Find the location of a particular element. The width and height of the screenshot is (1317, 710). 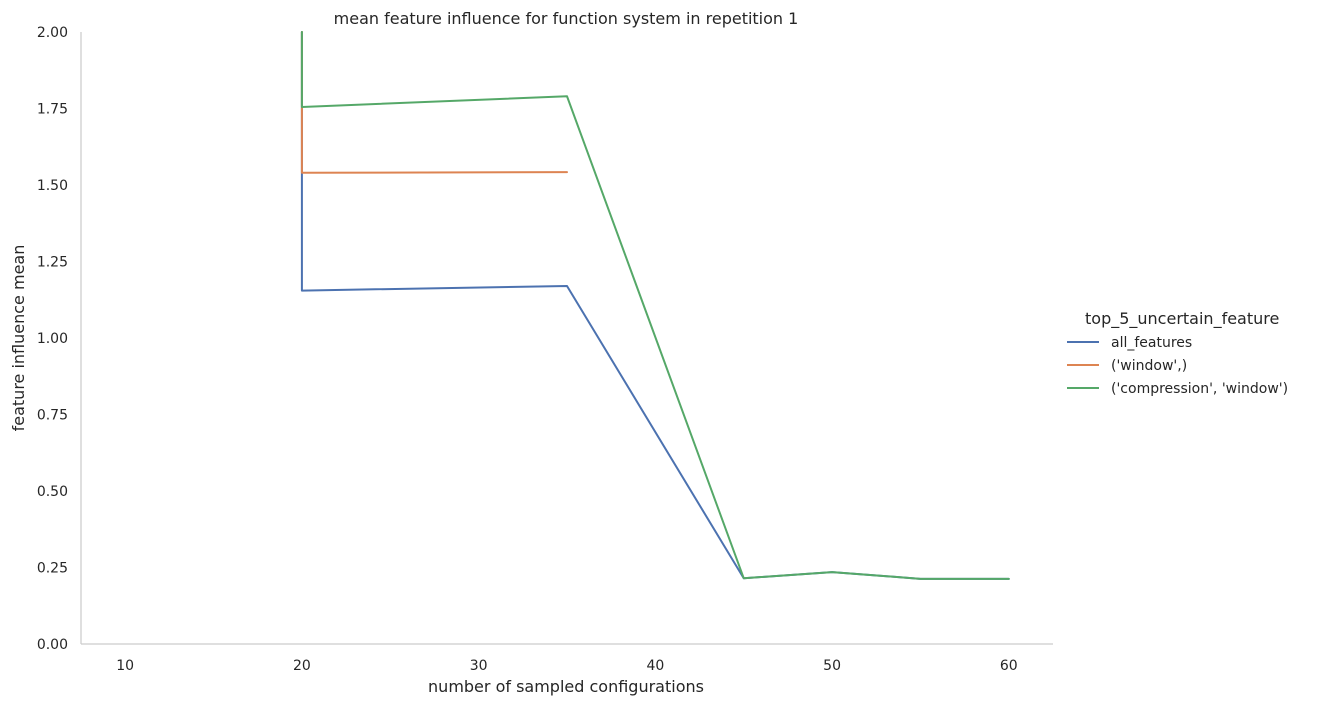

x-tick-label: 30 is located at coordinates (479, 666).